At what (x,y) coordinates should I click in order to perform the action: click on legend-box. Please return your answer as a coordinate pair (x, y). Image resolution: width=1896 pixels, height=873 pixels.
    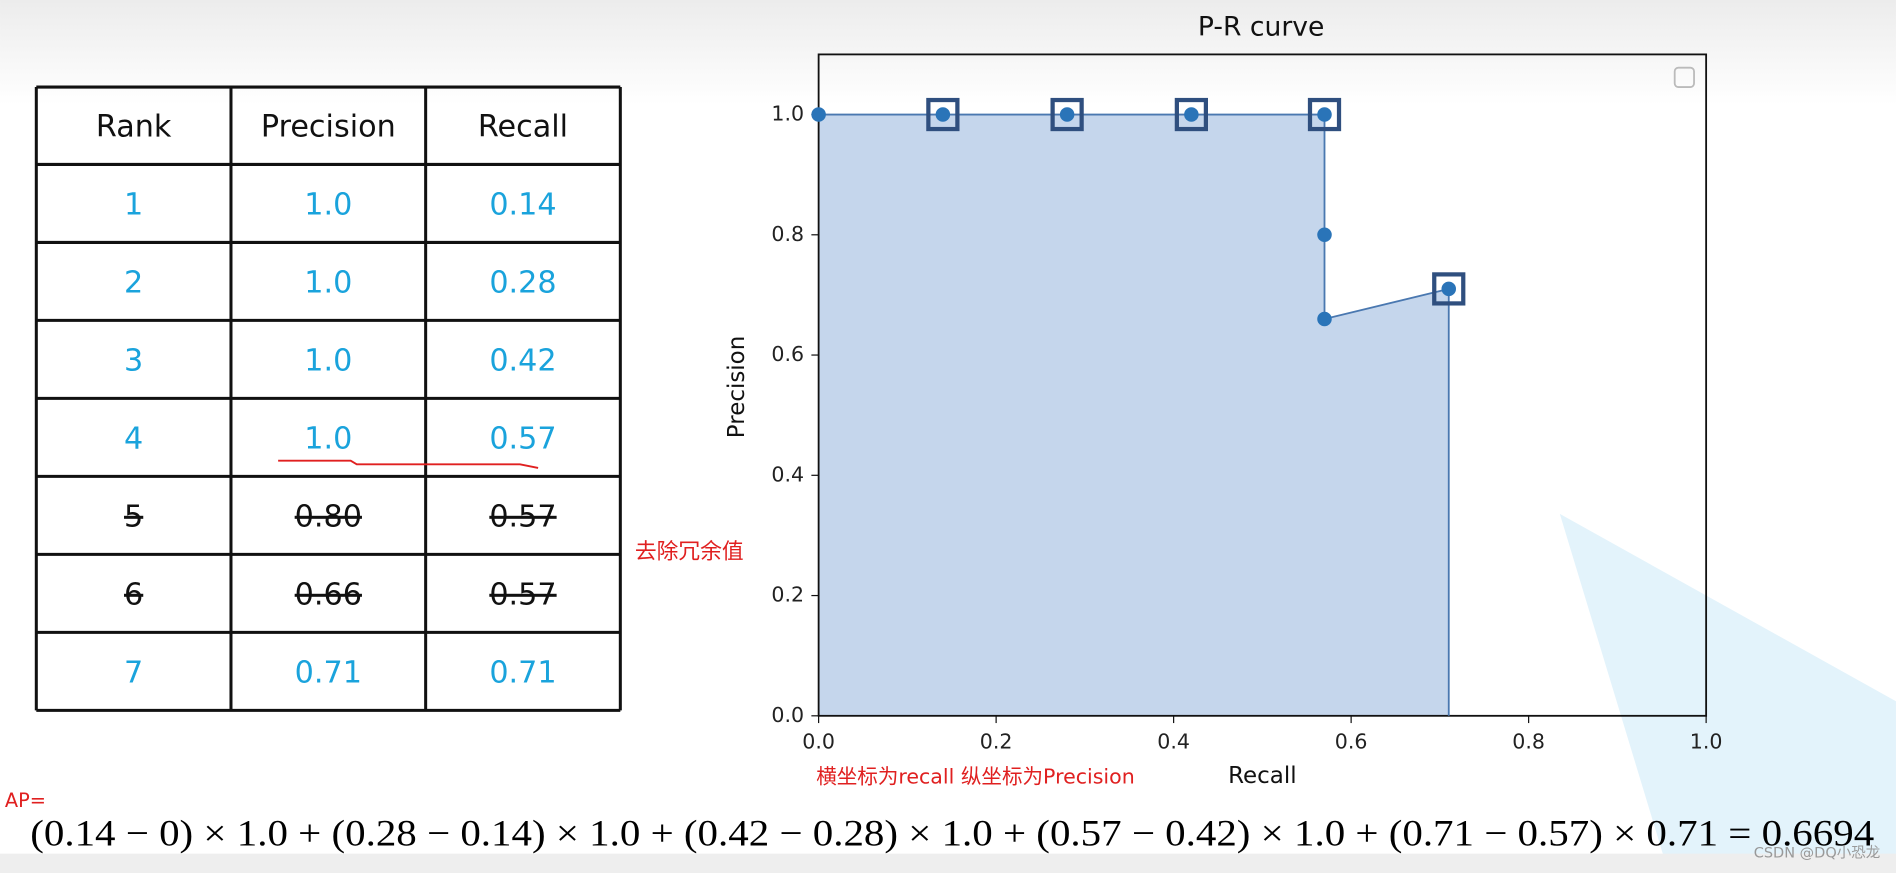
    Looking at the image, I should click on (1684, 77).